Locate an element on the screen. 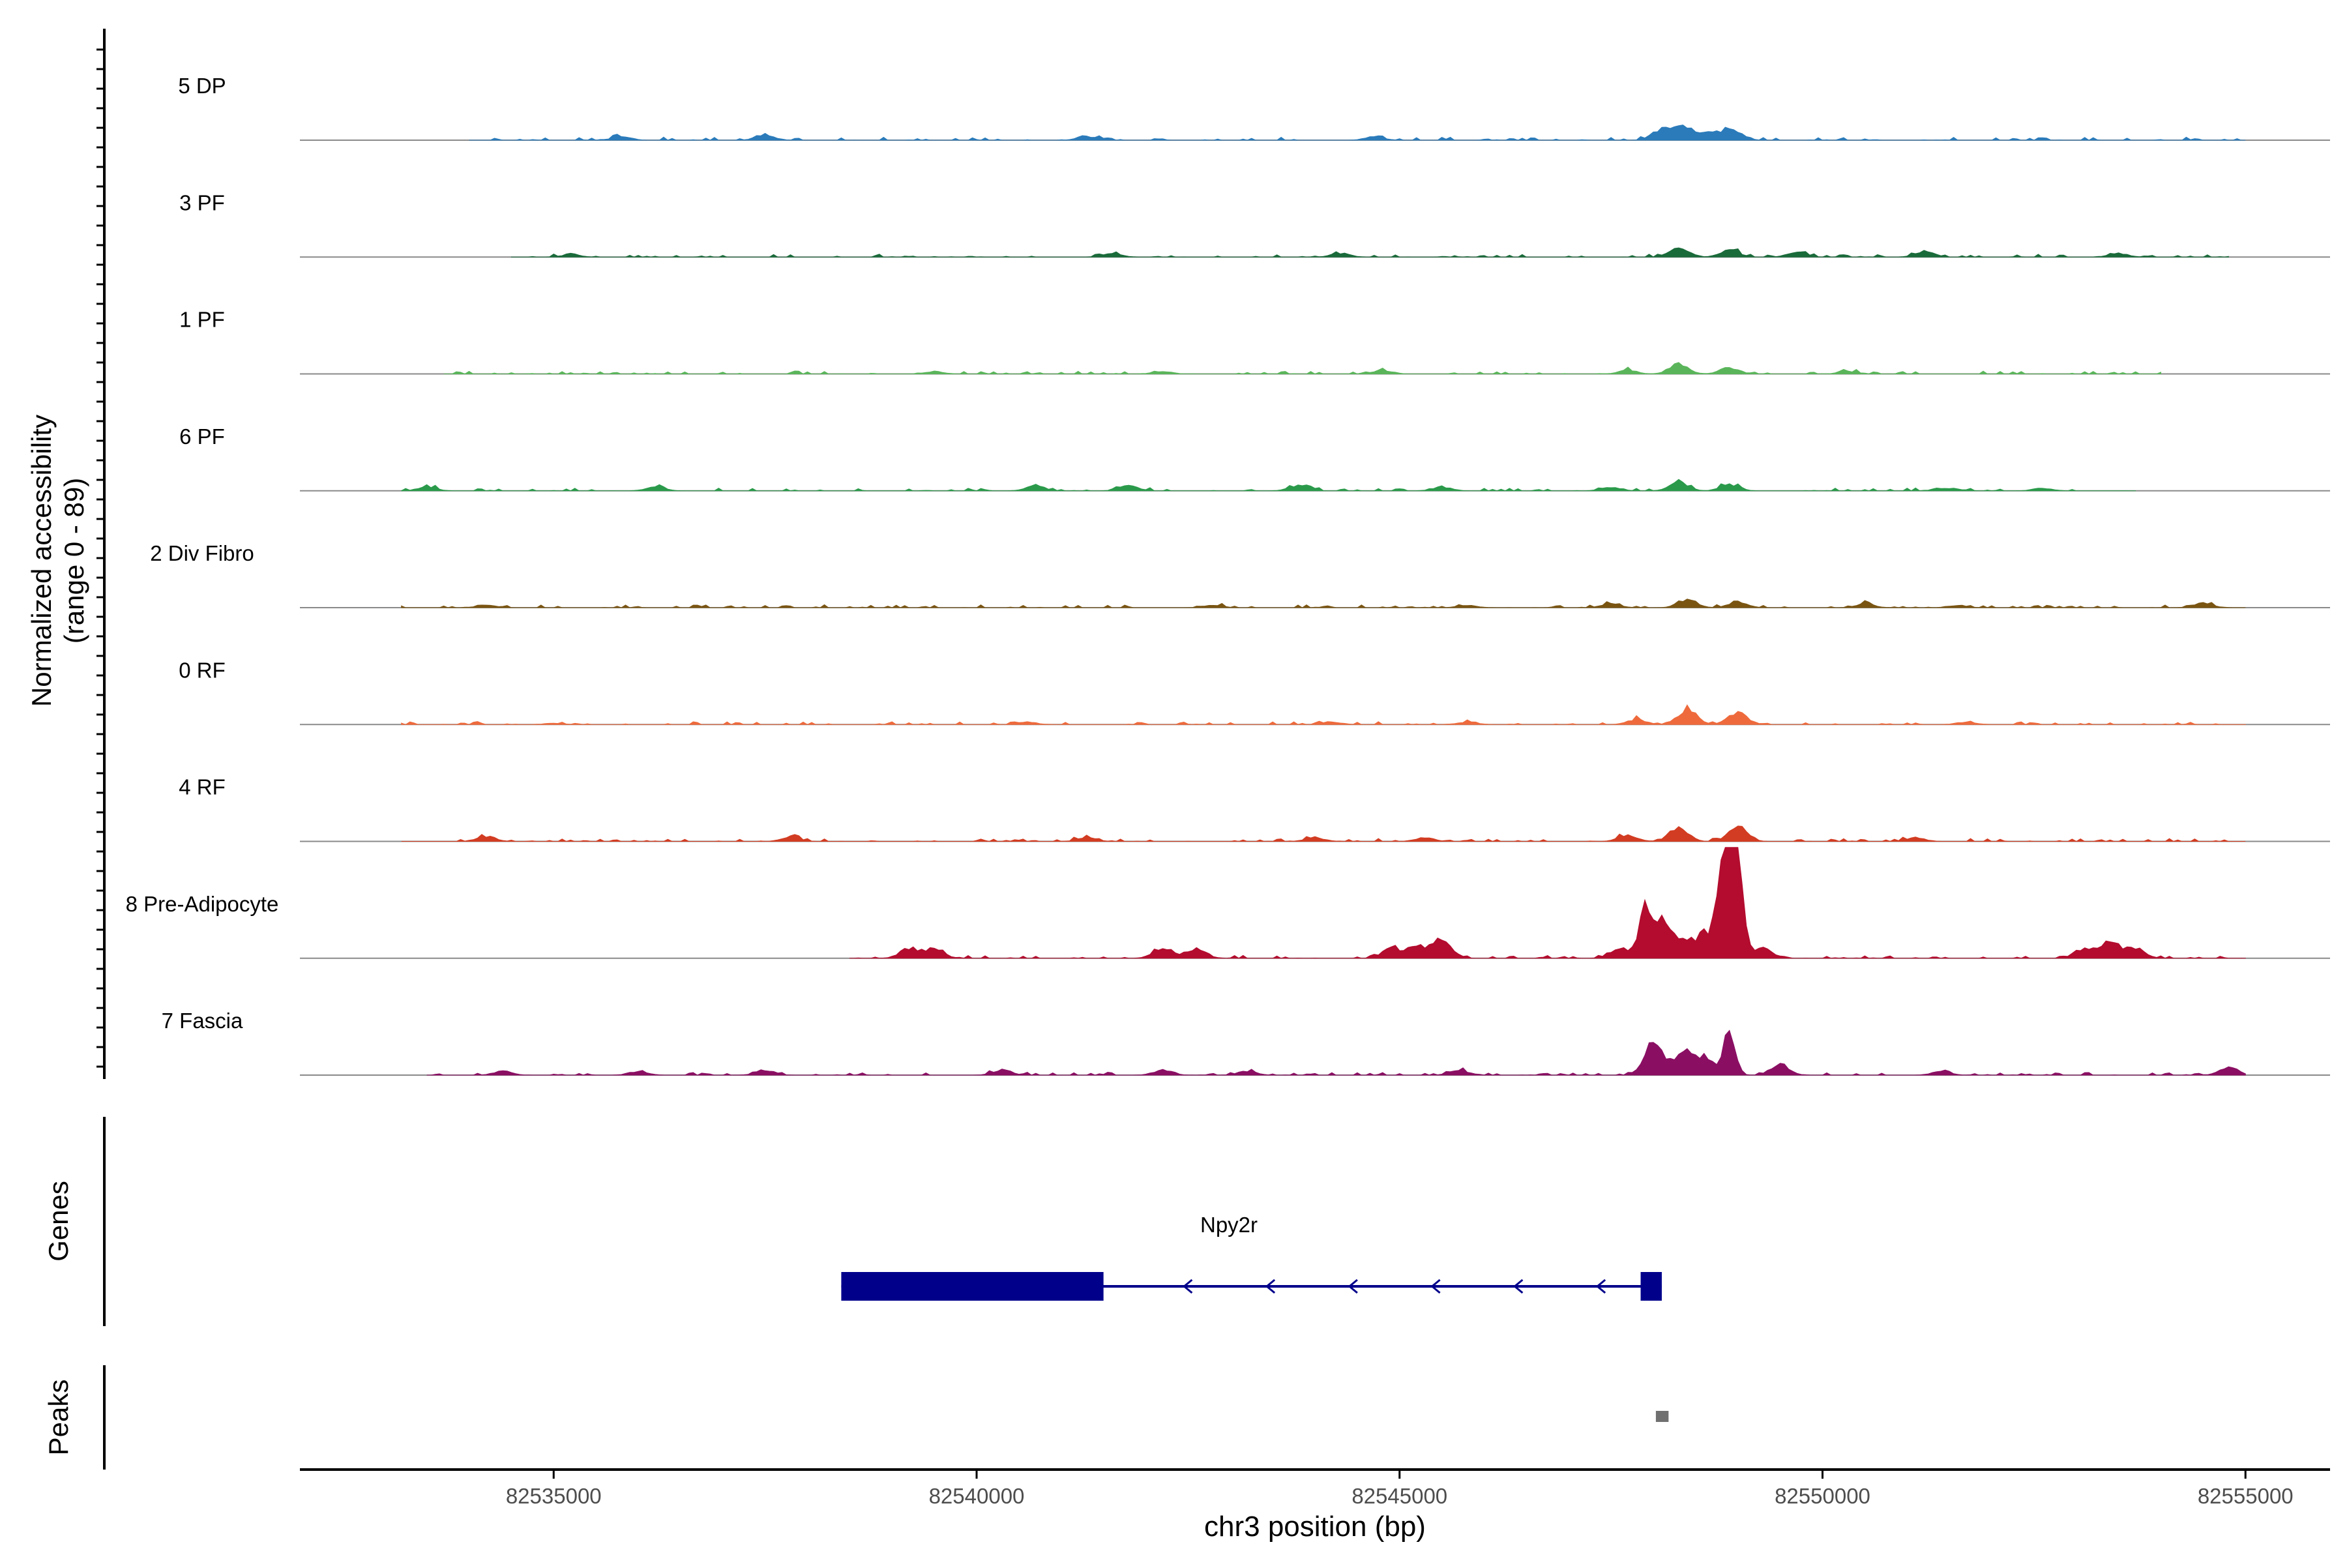  track-label: 3 PF is located at coordinates (202, 202).